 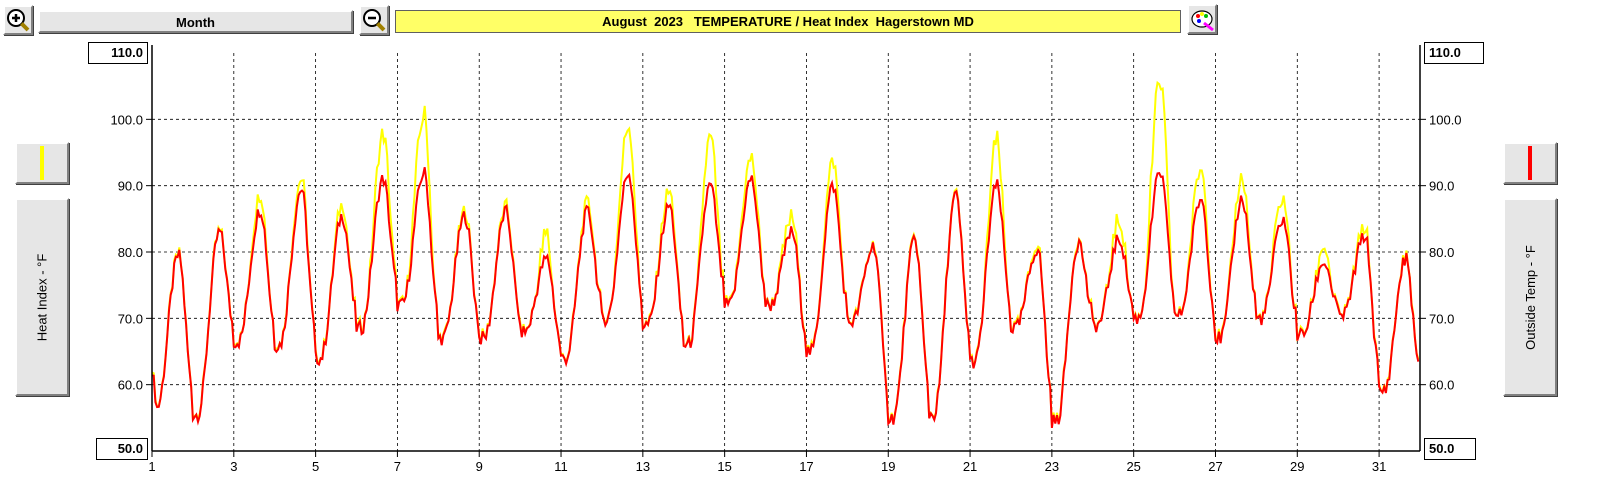 I want to click on heat-index-swatch, so click(x=42, y=163).